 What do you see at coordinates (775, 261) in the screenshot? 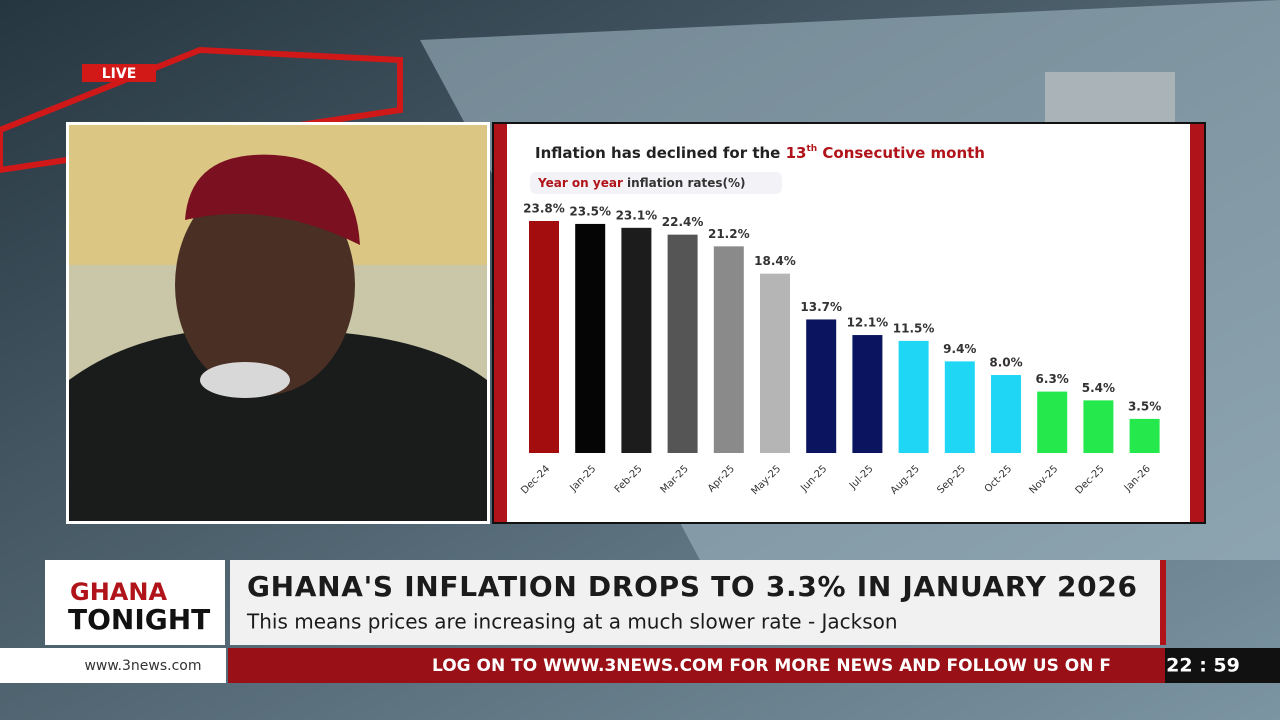
I see `value-label: 18.4%` at bounding box center [775, 261].